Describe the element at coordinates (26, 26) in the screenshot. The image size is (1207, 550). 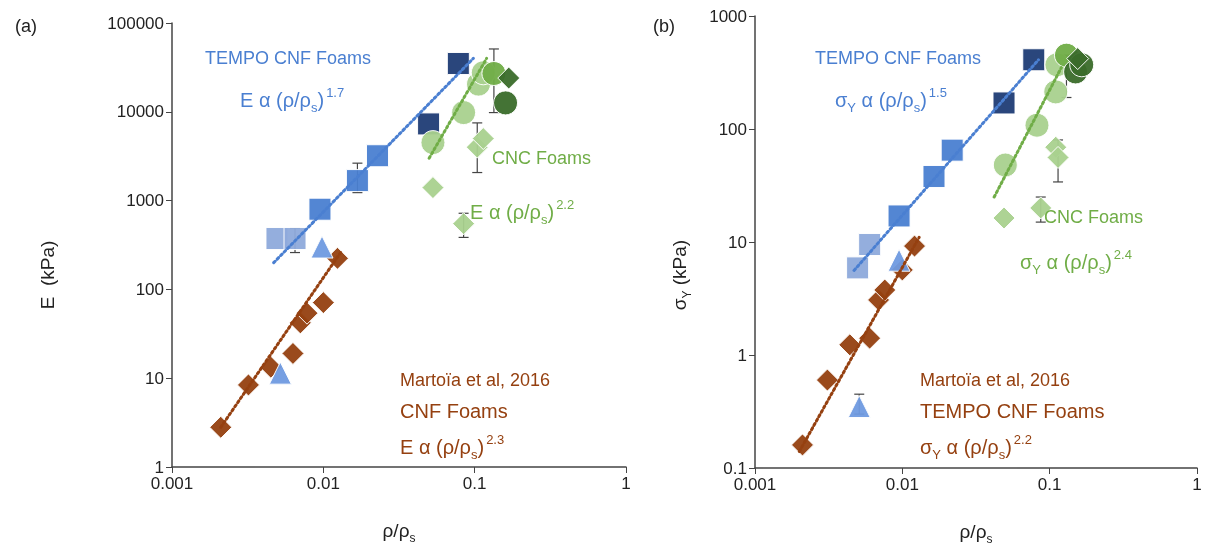
I see `text: (a)` at that location.